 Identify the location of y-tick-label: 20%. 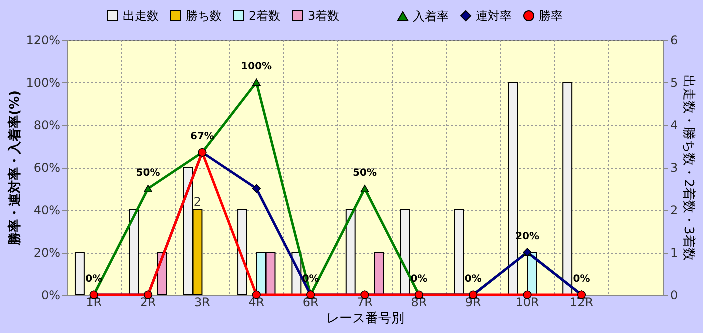
(47, 253).